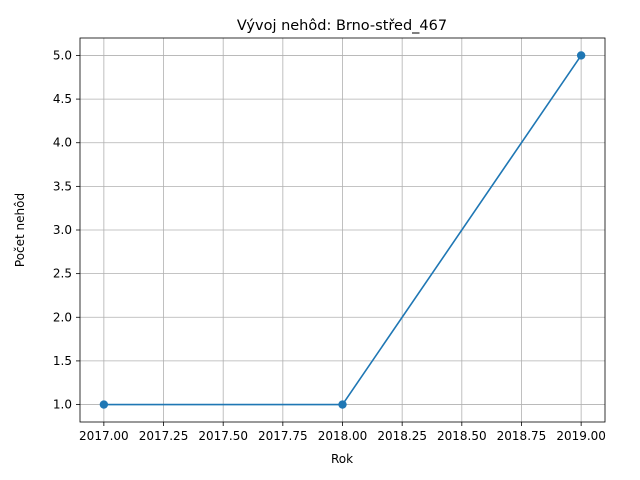 The image size is (640, 480). I want to click on y-tick-label: 5.0, so click(62, 55).